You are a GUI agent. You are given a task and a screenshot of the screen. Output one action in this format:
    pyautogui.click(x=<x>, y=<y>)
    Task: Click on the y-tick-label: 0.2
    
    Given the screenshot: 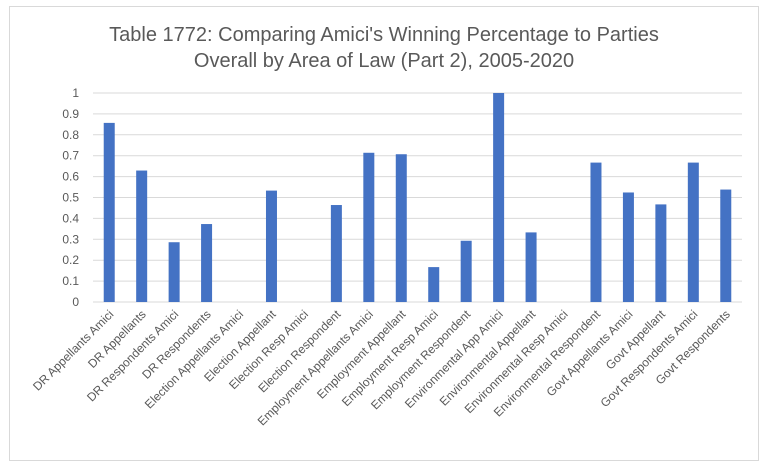 What is the action you would take?
    pyautogui.click(x=70, y=260)
    